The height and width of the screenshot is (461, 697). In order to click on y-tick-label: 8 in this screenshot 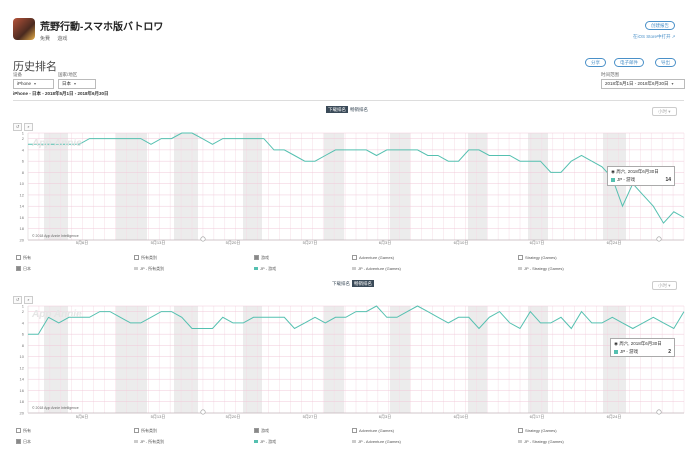, I will do `click(23, 345)`.